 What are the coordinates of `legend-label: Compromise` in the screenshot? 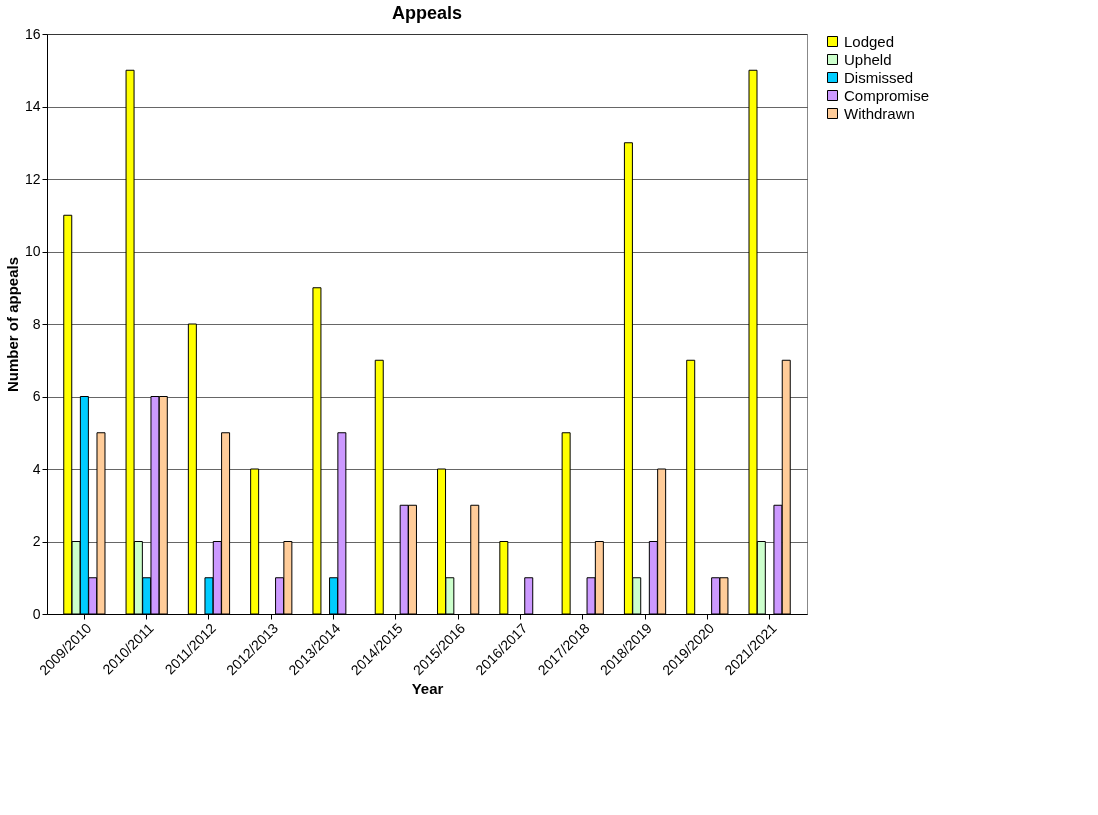 It's located at (887, 95).